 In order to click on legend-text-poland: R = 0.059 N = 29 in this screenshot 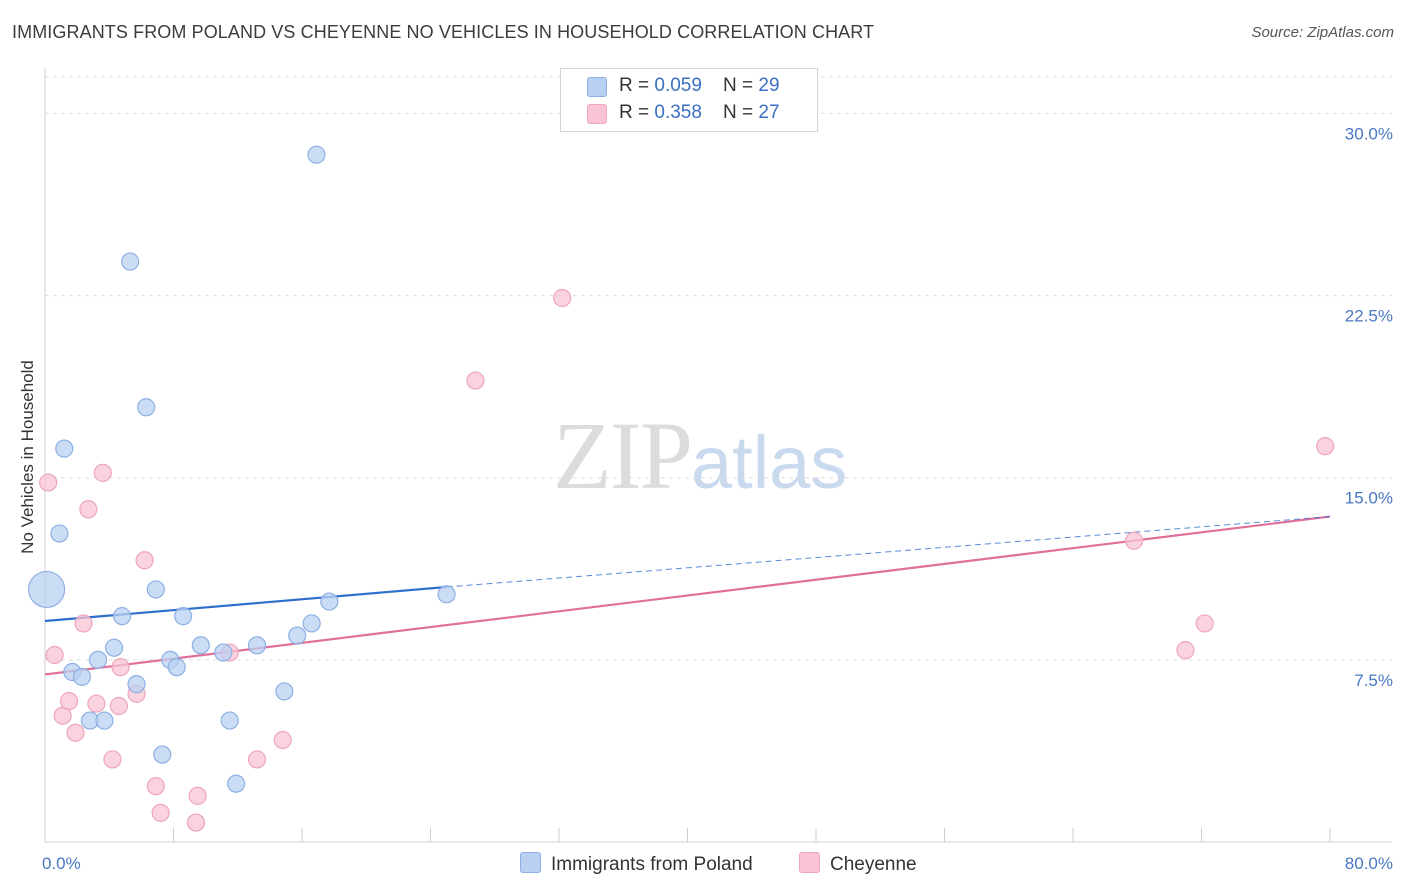, I will do `click(699, 86)`.